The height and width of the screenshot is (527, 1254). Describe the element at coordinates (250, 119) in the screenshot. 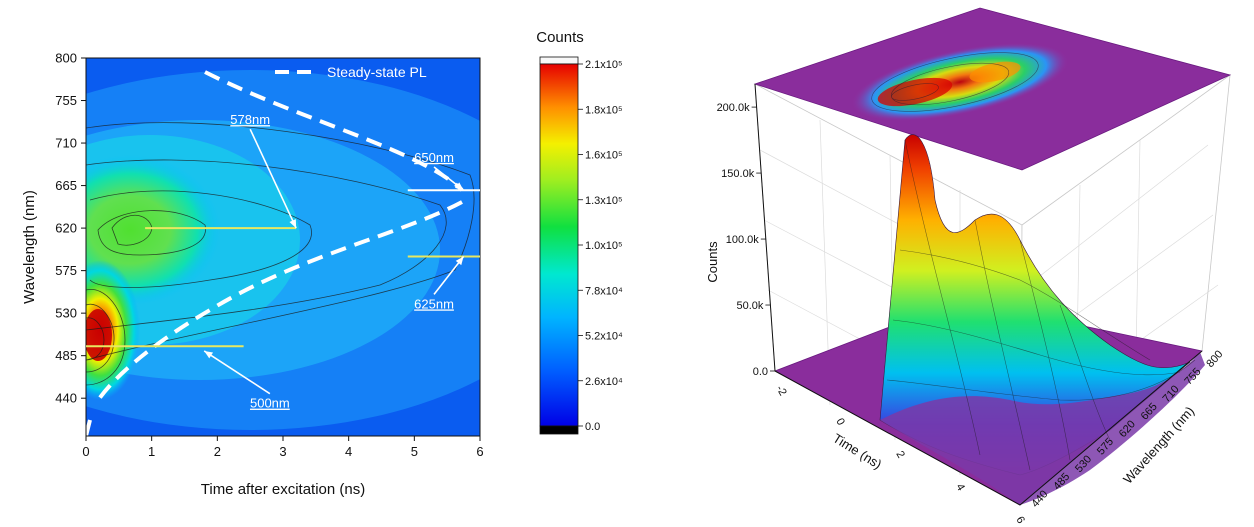

I see `annotation-label: 578nm` at that location.